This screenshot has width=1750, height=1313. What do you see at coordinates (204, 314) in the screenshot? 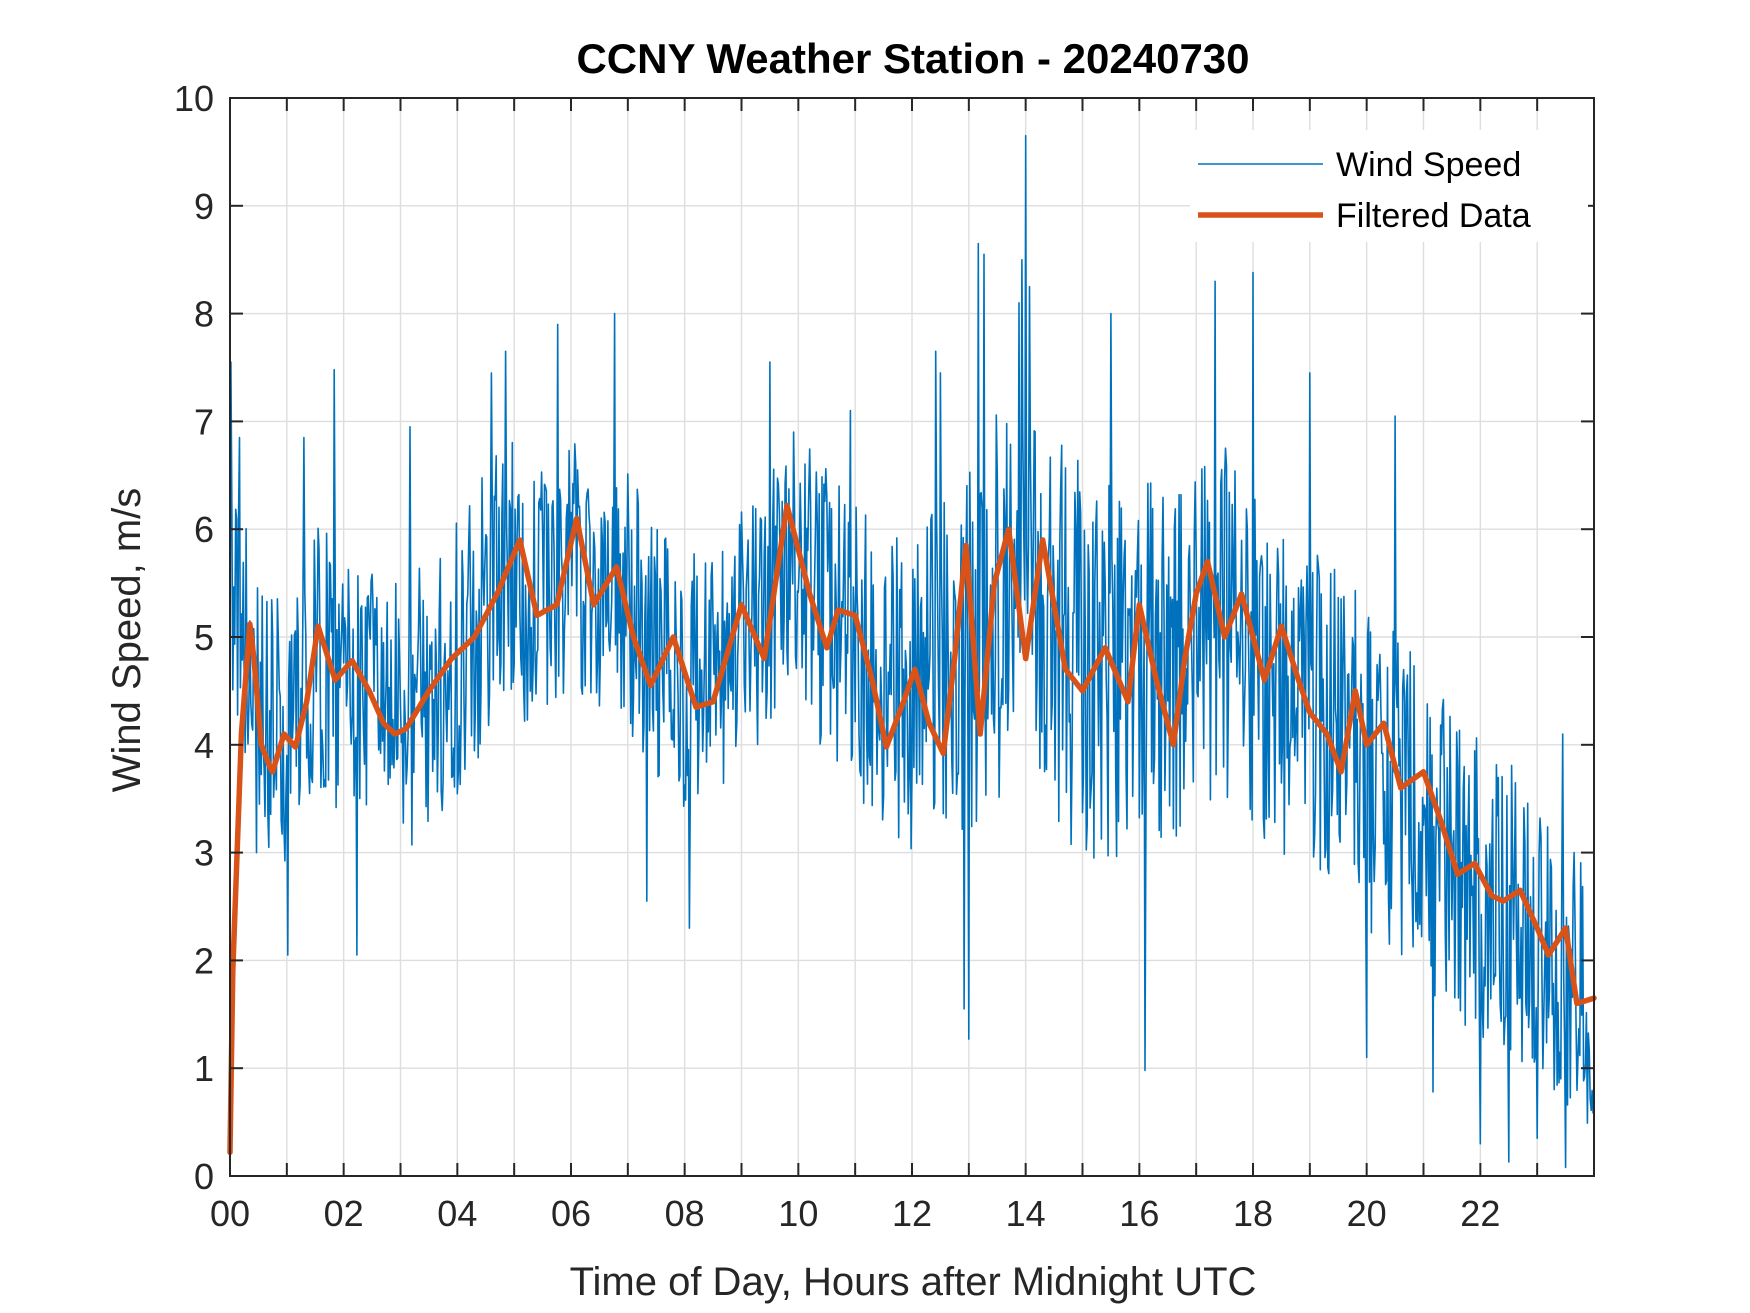
I see `y-tick-label: 8` at bounding box center [204, 314].